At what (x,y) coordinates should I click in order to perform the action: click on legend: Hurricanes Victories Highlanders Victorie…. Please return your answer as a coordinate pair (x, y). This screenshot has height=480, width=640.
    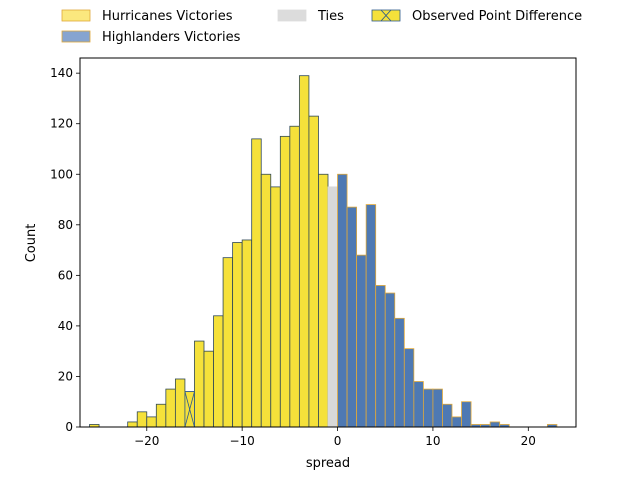
    Looking at the image, I should click on (321, 27).